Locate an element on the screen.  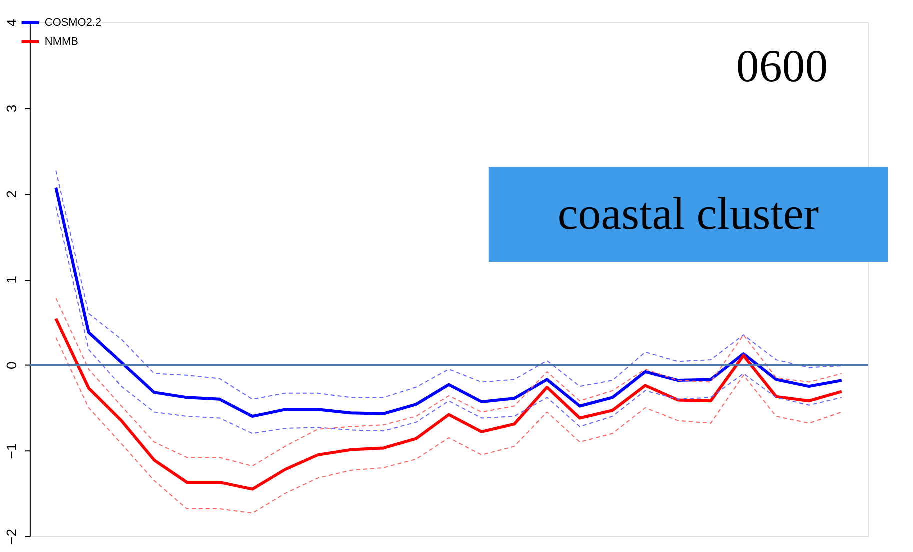
y-tick-label: 1 is located at coordinates (11, 280).